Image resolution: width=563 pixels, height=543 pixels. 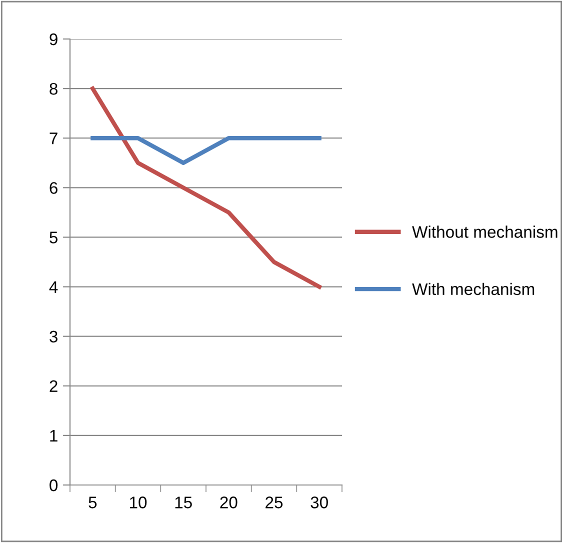 What do you see at coordinates (92, 502) in the screenshot?
I see `x-tick-label: 5` at bounding box center [92, 502].